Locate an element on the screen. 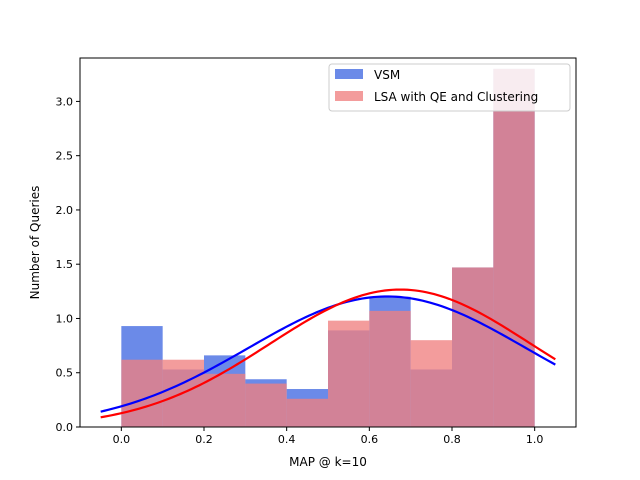 This screenshot has width=640, height=480. x-tick-label: 1.0 is located at coordinates (535, 439).